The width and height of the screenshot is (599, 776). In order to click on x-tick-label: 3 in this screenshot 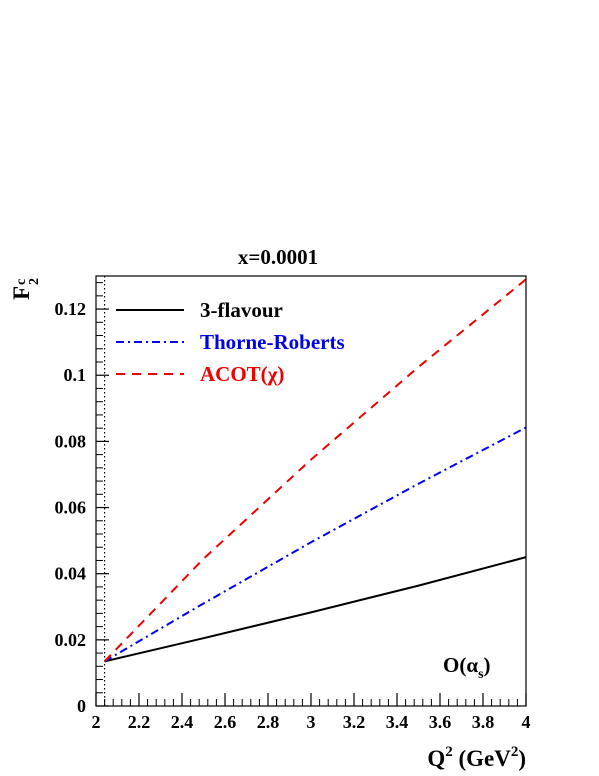, I will do `click(311, 722)`.